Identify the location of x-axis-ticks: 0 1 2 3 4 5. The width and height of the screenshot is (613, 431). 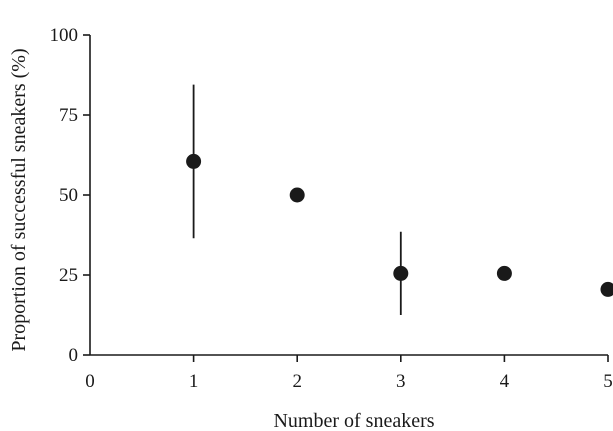
(349, 373).